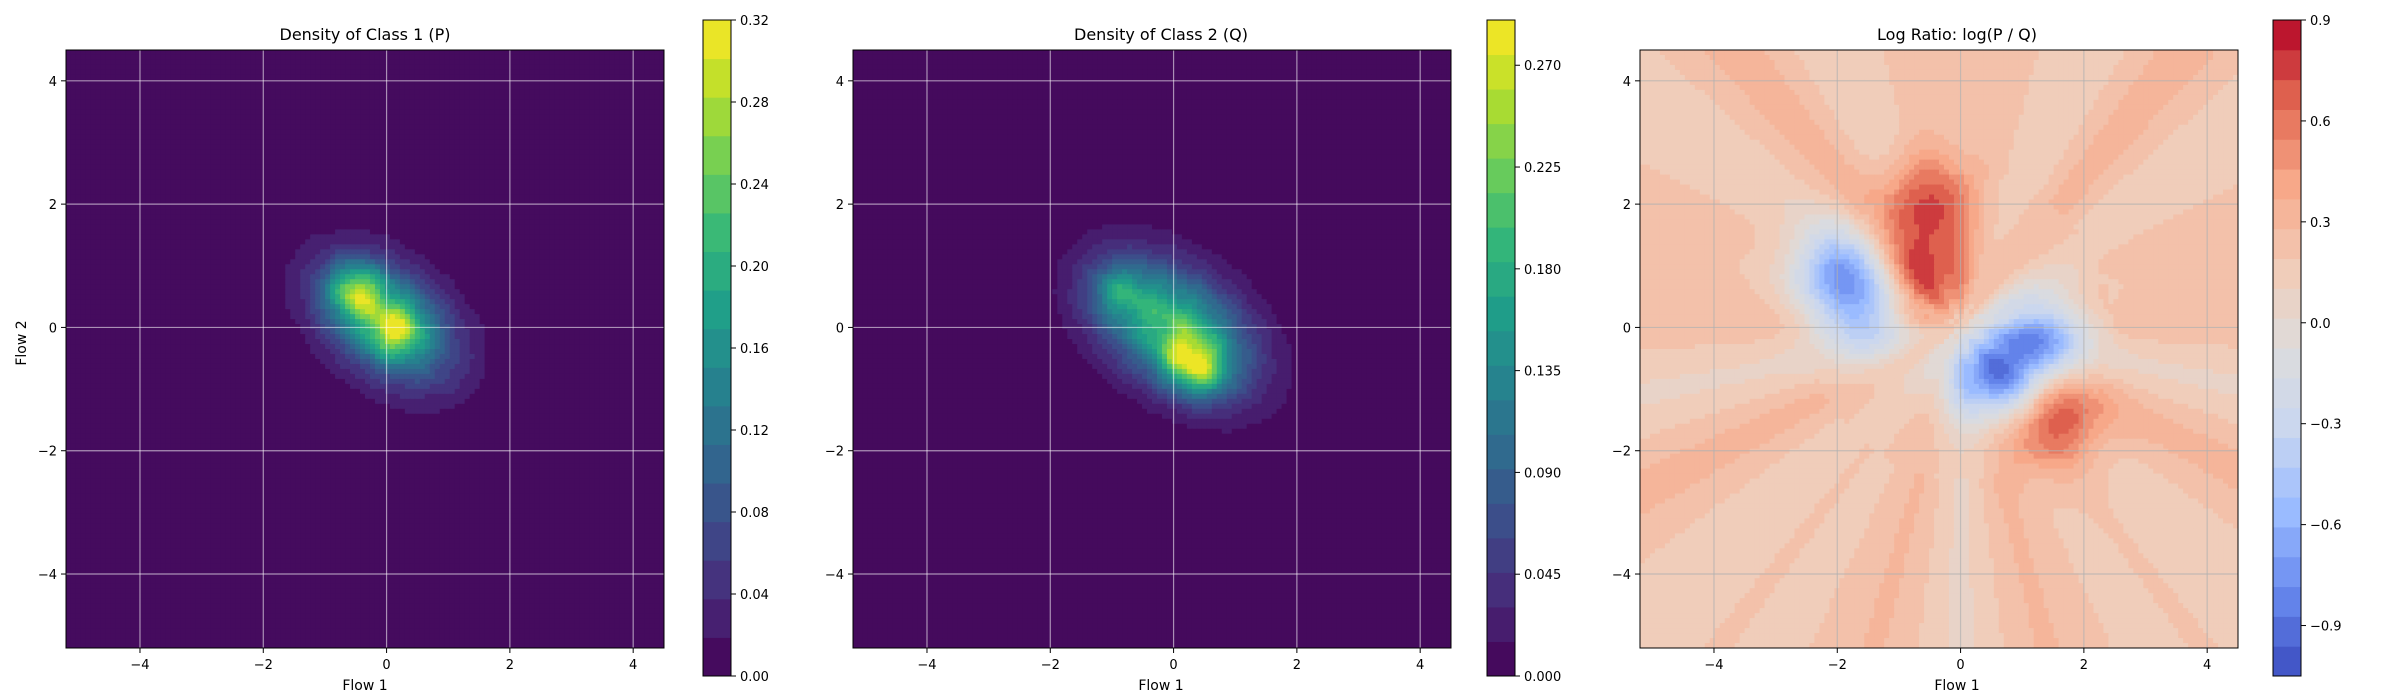 Image resolution: width=2400 pixels, height=700 pixels. I want to click on colorbar-tick-label: 0.0, so click(2320, 324).